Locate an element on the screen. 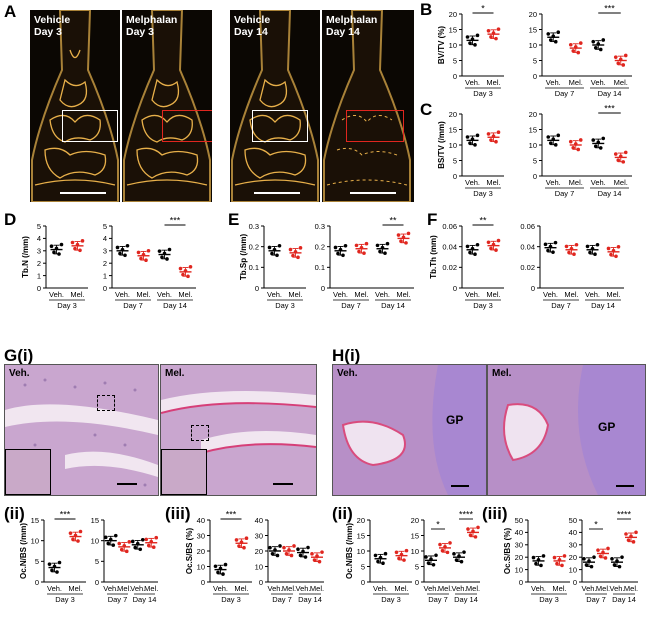 The image size is (650, 626). day-label: Day 3 is located at coordinates (67, 305).